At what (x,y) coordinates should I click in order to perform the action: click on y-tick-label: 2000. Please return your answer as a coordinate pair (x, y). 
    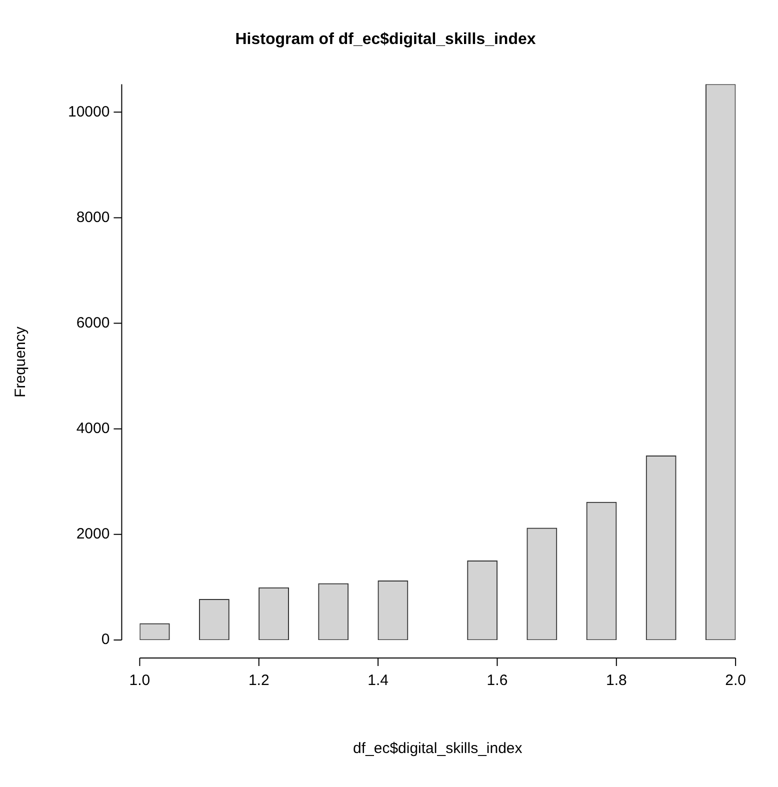
    Looking at the image, I should click on (93, 534).